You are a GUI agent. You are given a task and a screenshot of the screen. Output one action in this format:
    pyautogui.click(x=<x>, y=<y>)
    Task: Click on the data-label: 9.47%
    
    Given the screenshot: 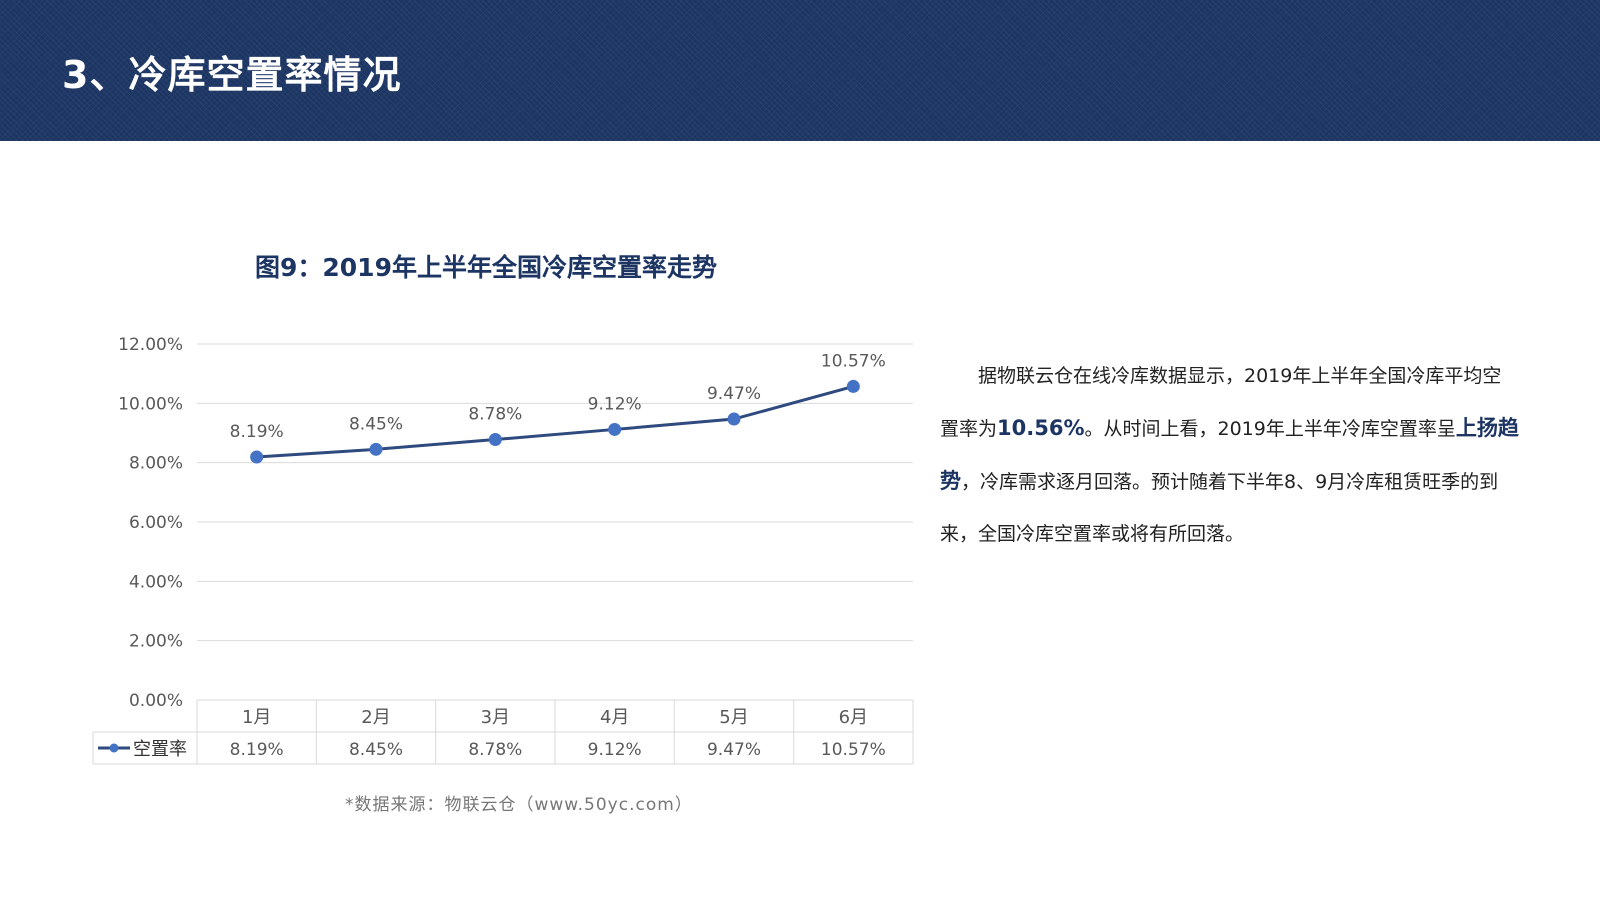 What is the action you would take?
    pyautogui.click(x=734, y=394)
    